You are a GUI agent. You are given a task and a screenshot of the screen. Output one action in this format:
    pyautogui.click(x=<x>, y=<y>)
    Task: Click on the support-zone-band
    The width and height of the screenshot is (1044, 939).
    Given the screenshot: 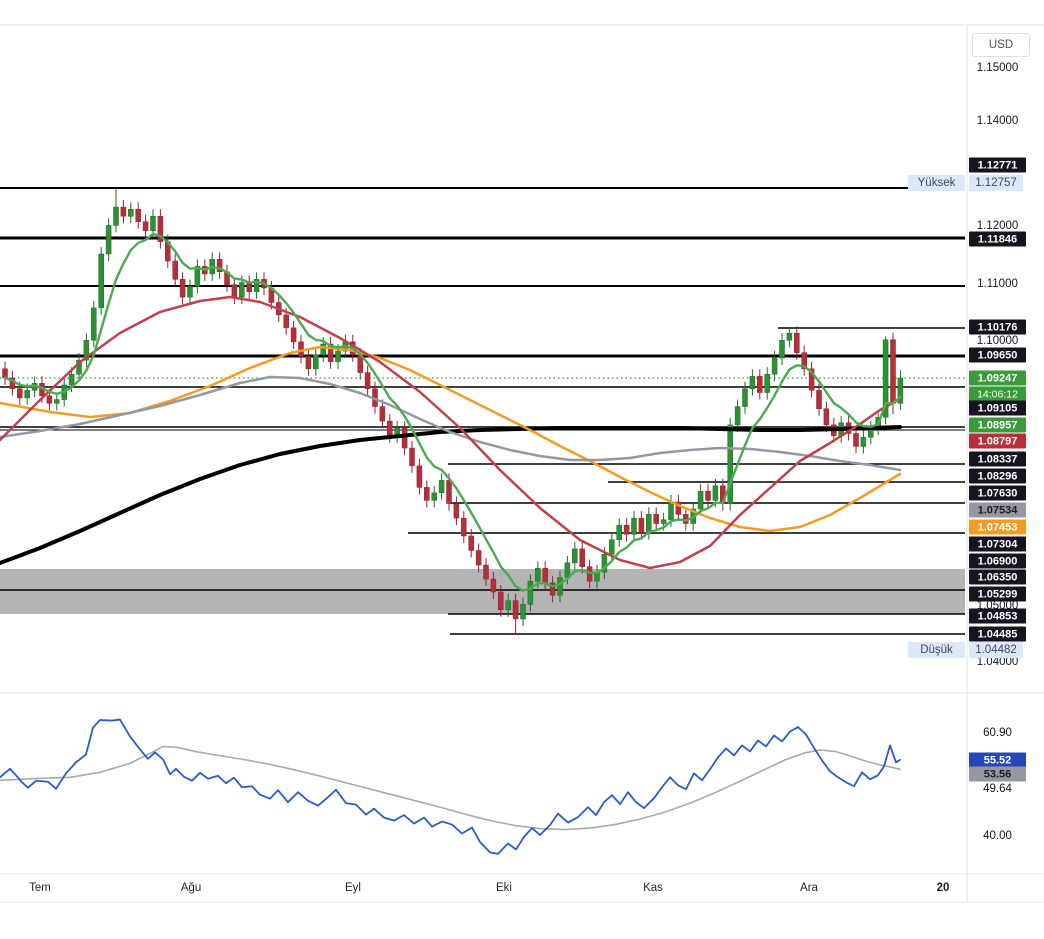 What is the action you would take?
    pyautogui.click(x=482, y=591)
    